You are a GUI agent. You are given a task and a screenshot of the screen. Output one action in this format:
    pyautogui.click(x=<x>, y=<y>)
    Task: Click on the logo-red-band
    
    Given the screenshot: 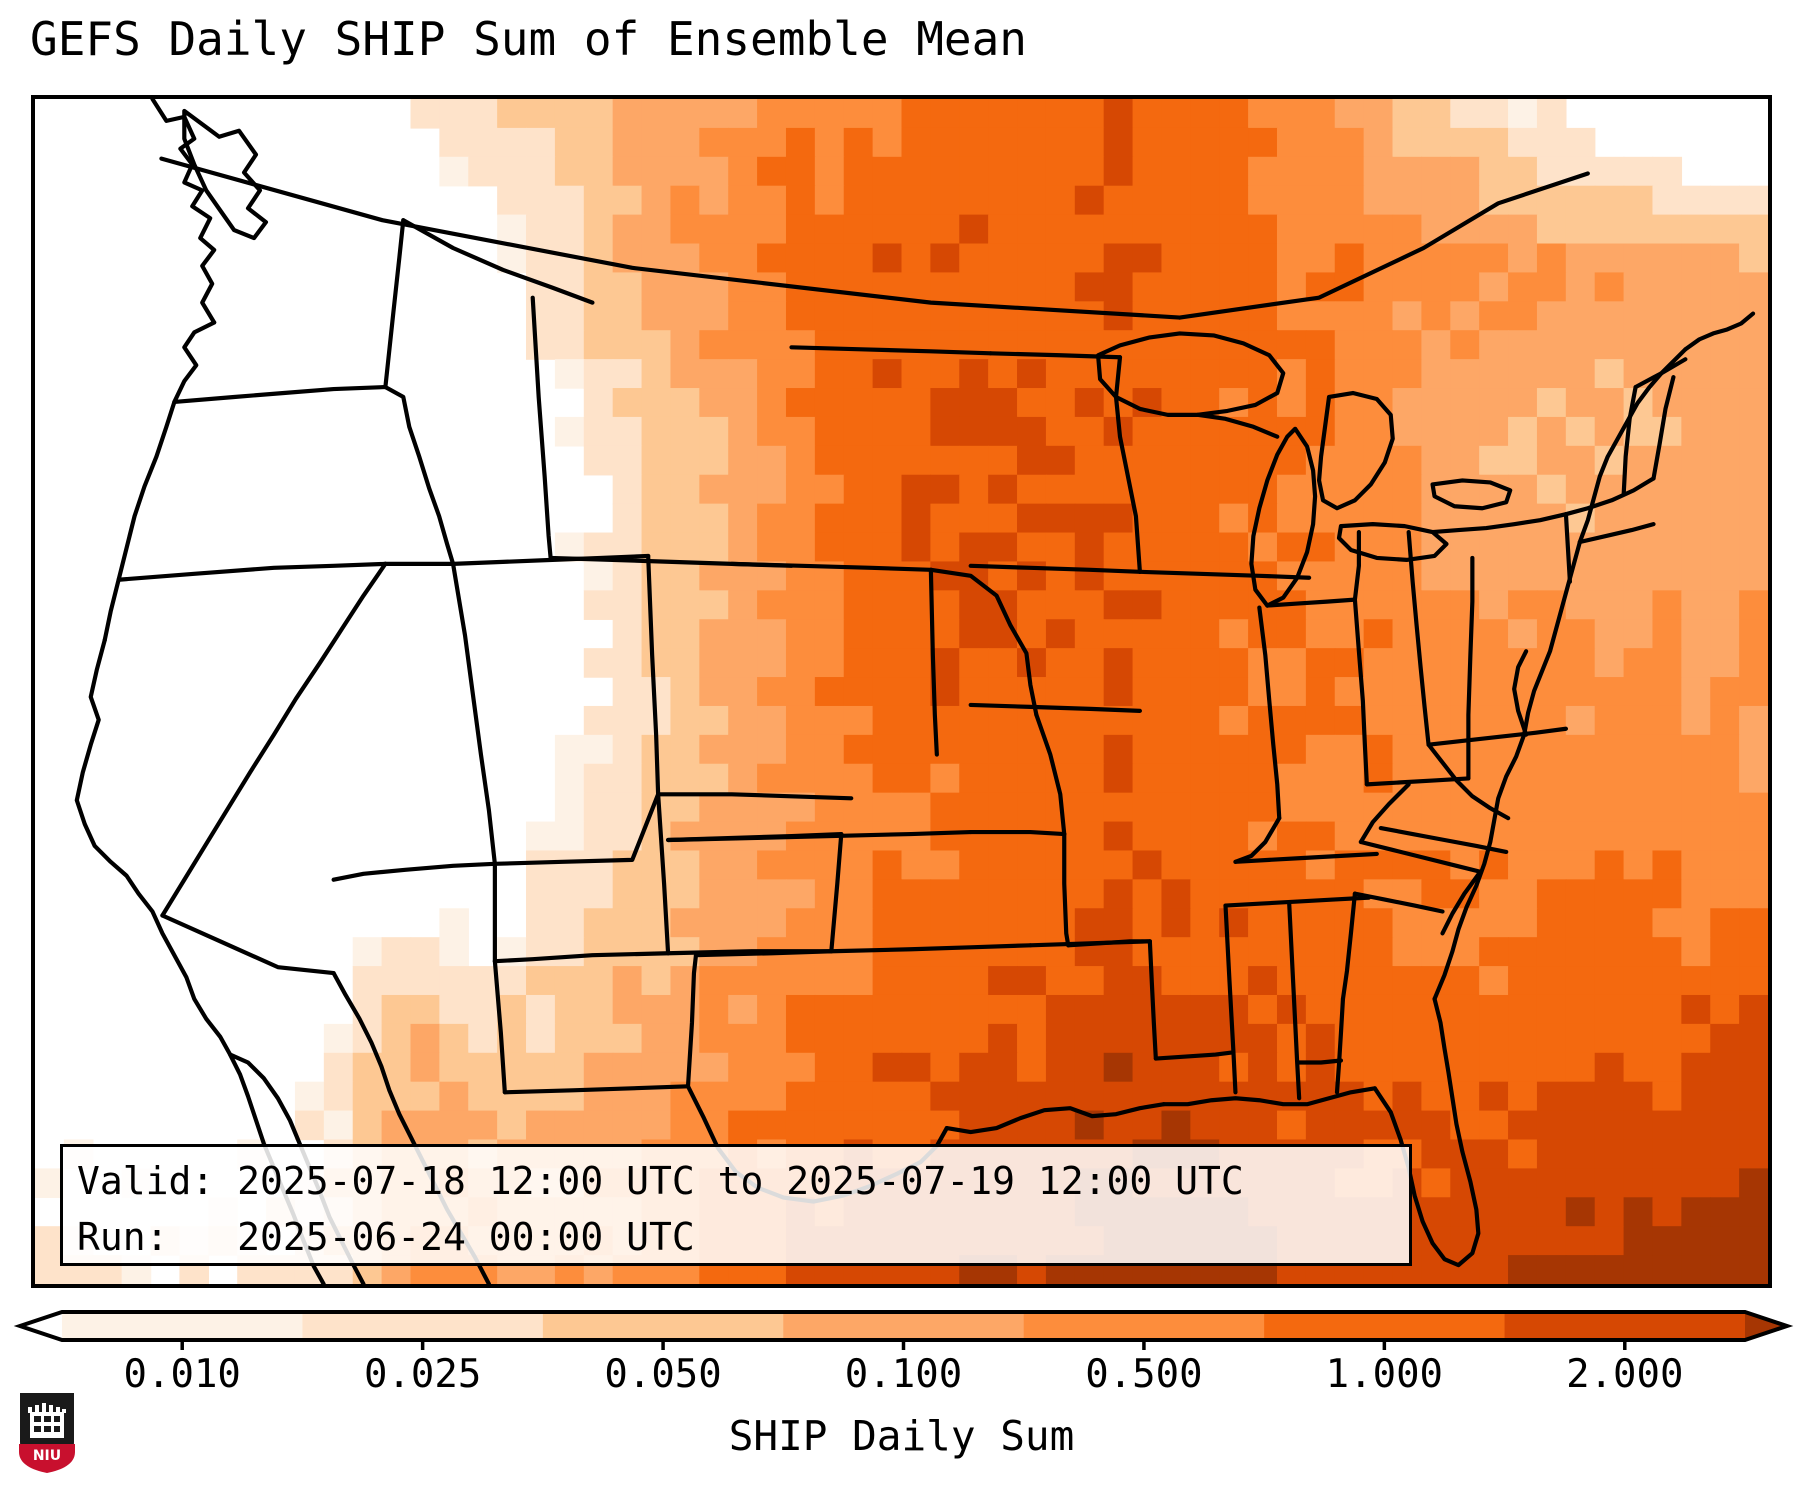 What is the action you would take?
    pyautogui.click(x=47, y=1458)
    